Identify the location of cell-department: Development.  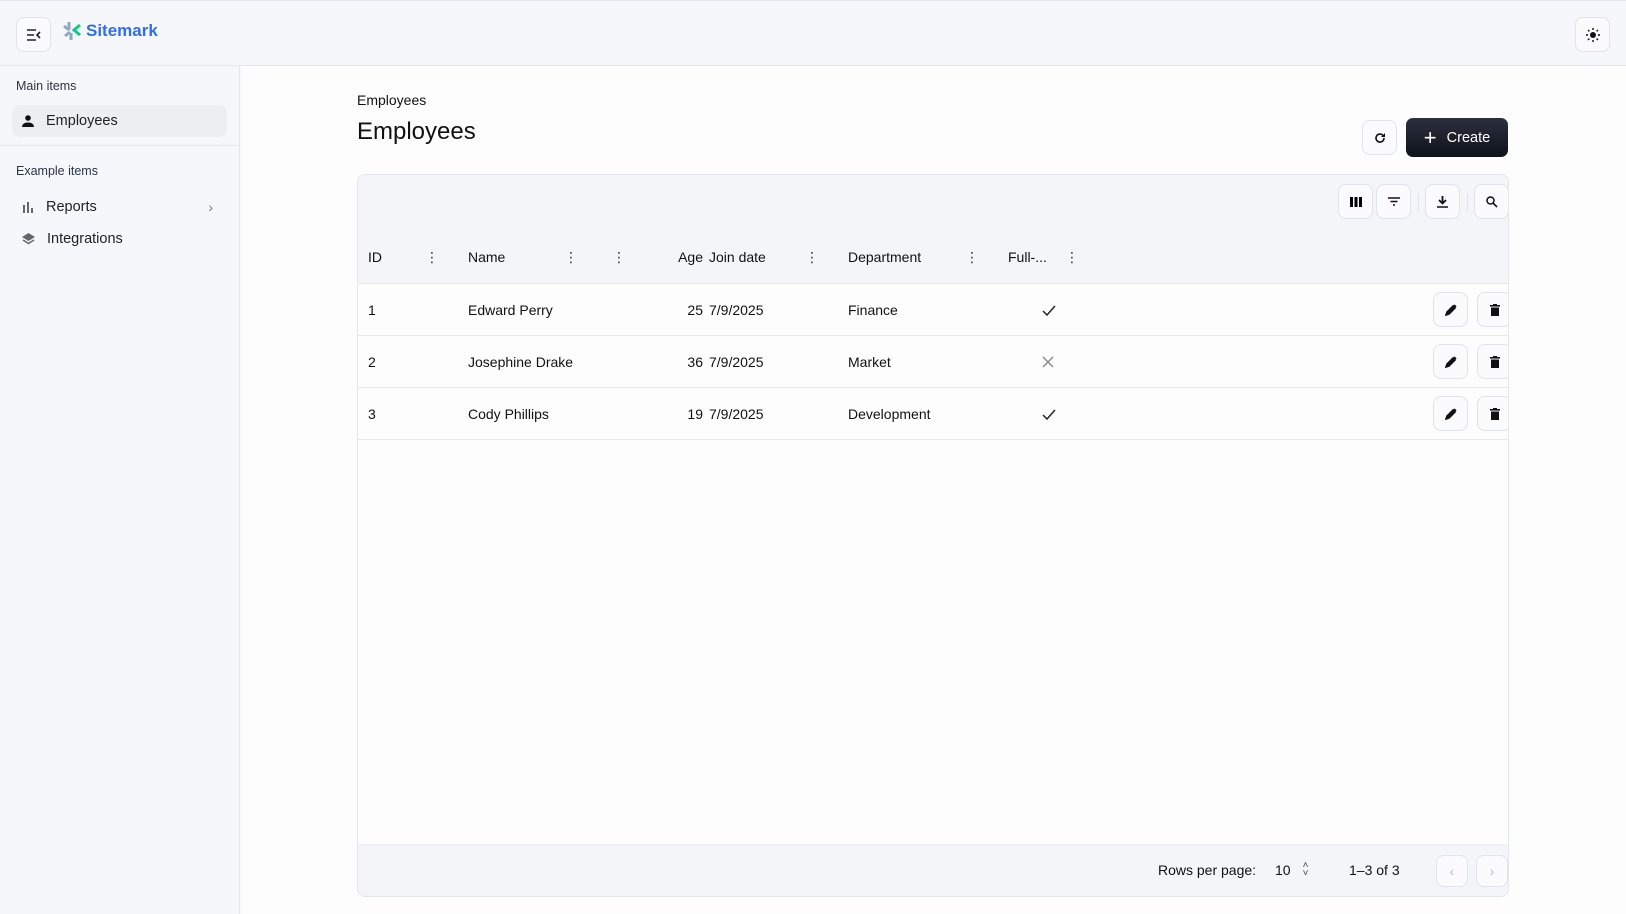
(889, 414).